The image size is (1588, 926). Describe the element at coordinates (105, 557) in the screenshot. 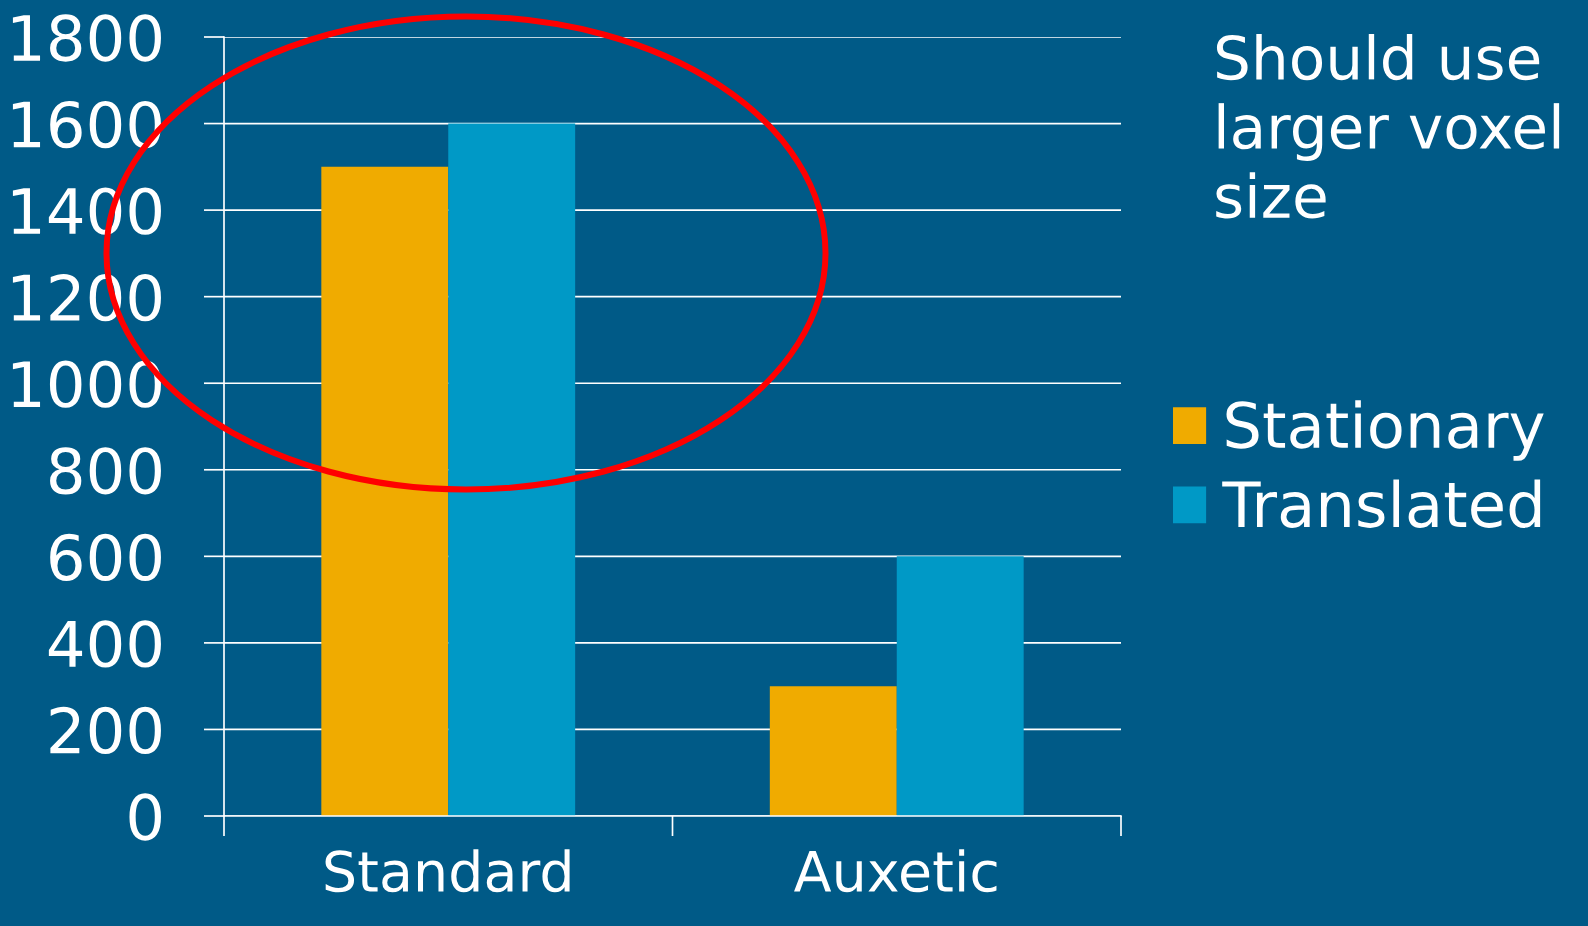

I see `y-tick-label: 600` at that location.